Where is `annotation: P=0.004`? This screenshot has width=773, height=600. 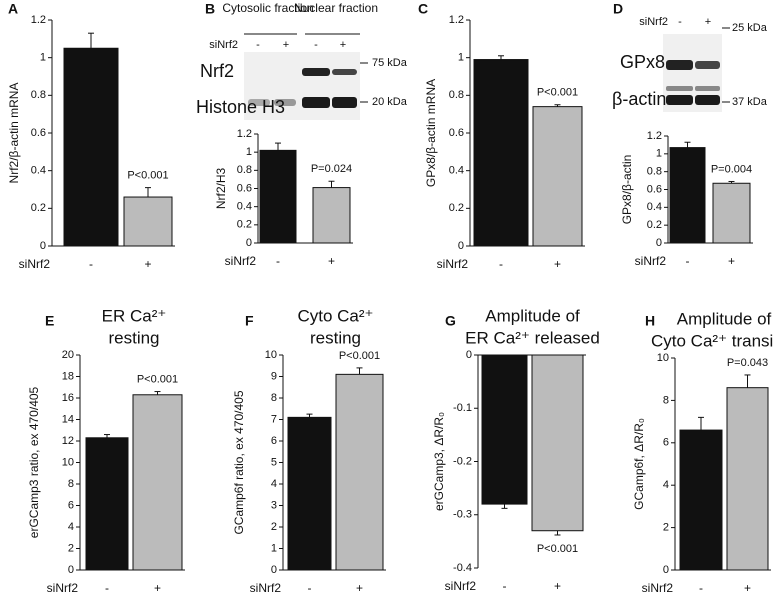
annotation: P=0.004 is located at coordinates (731, 169).